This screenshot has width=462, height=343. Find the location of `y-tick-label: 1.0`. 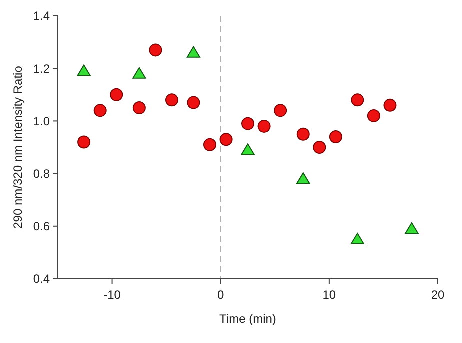

y-tick-label: 1.0 is located at coordinates (41, 121).